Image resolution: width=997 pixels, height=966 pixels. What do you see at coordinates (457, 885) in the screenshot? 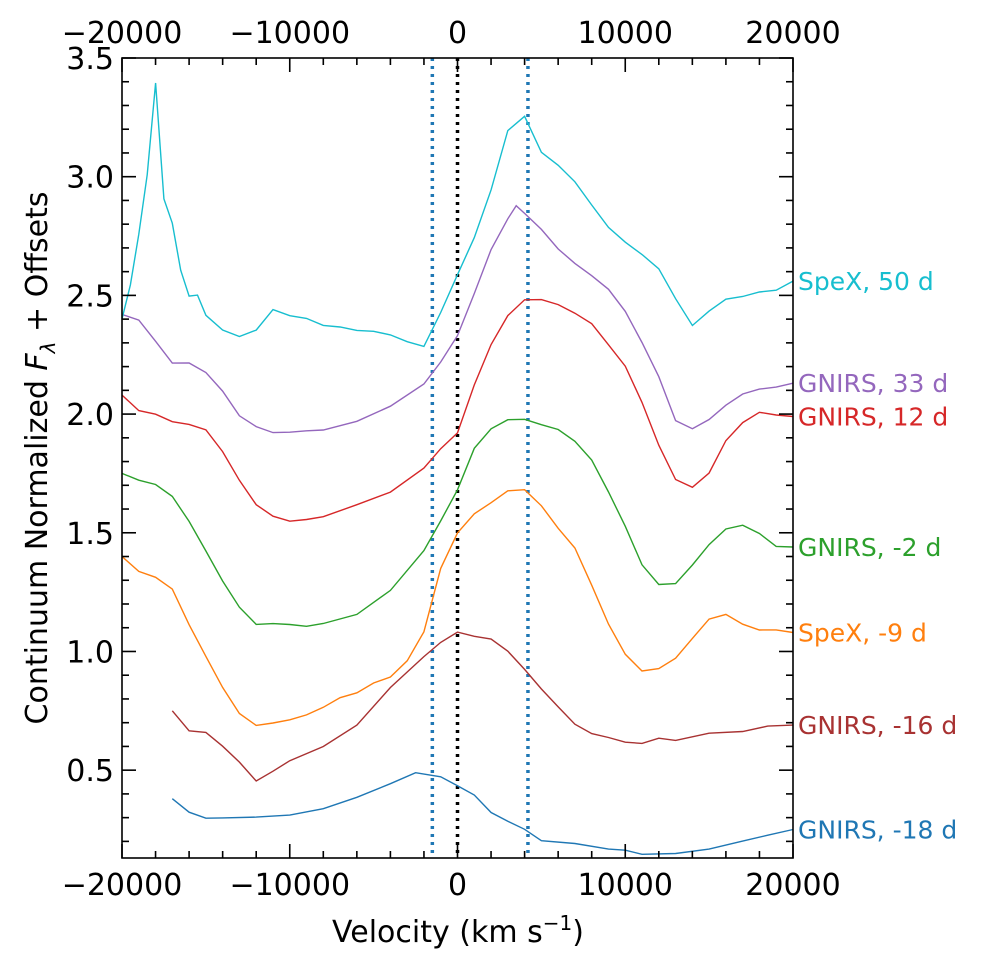
I see `x-tick-label-2: 0` at bounding box center [457, 885].